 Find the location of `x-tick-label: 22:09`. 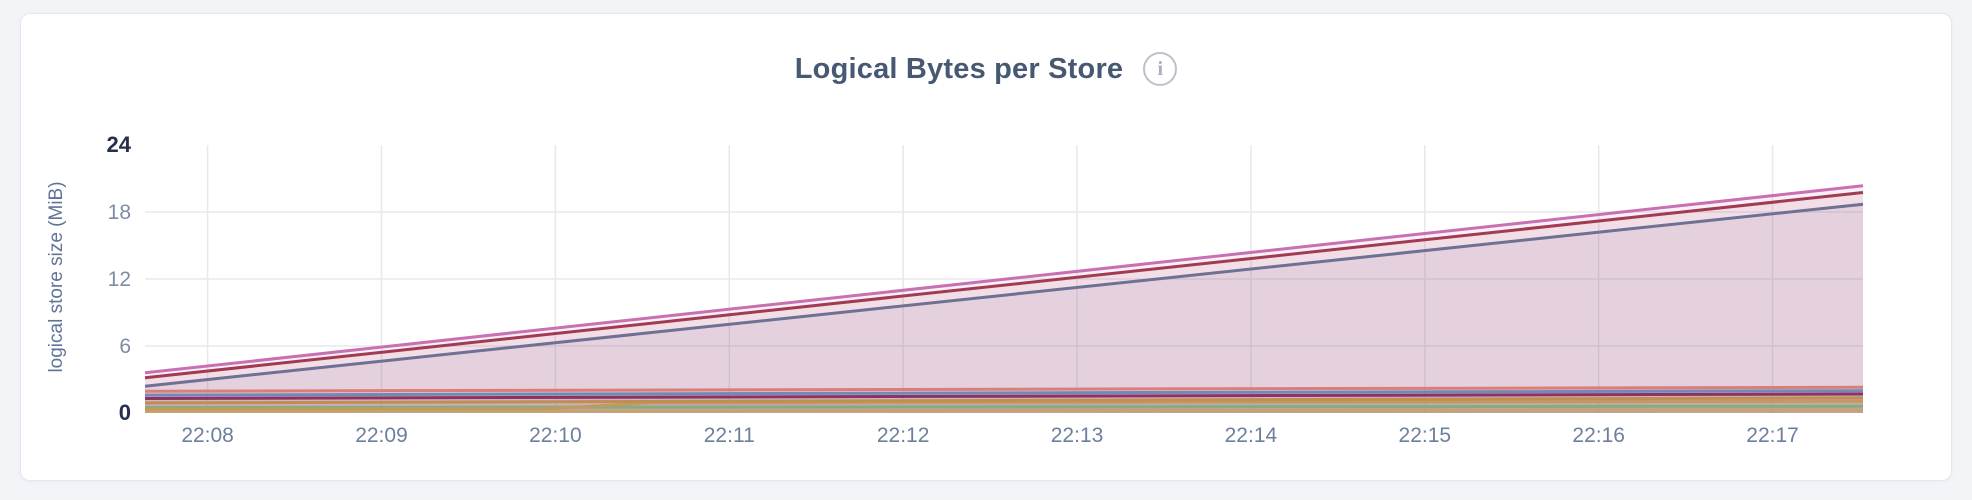

x-tick-label: 22:09 is located at coordinates (381, 435).